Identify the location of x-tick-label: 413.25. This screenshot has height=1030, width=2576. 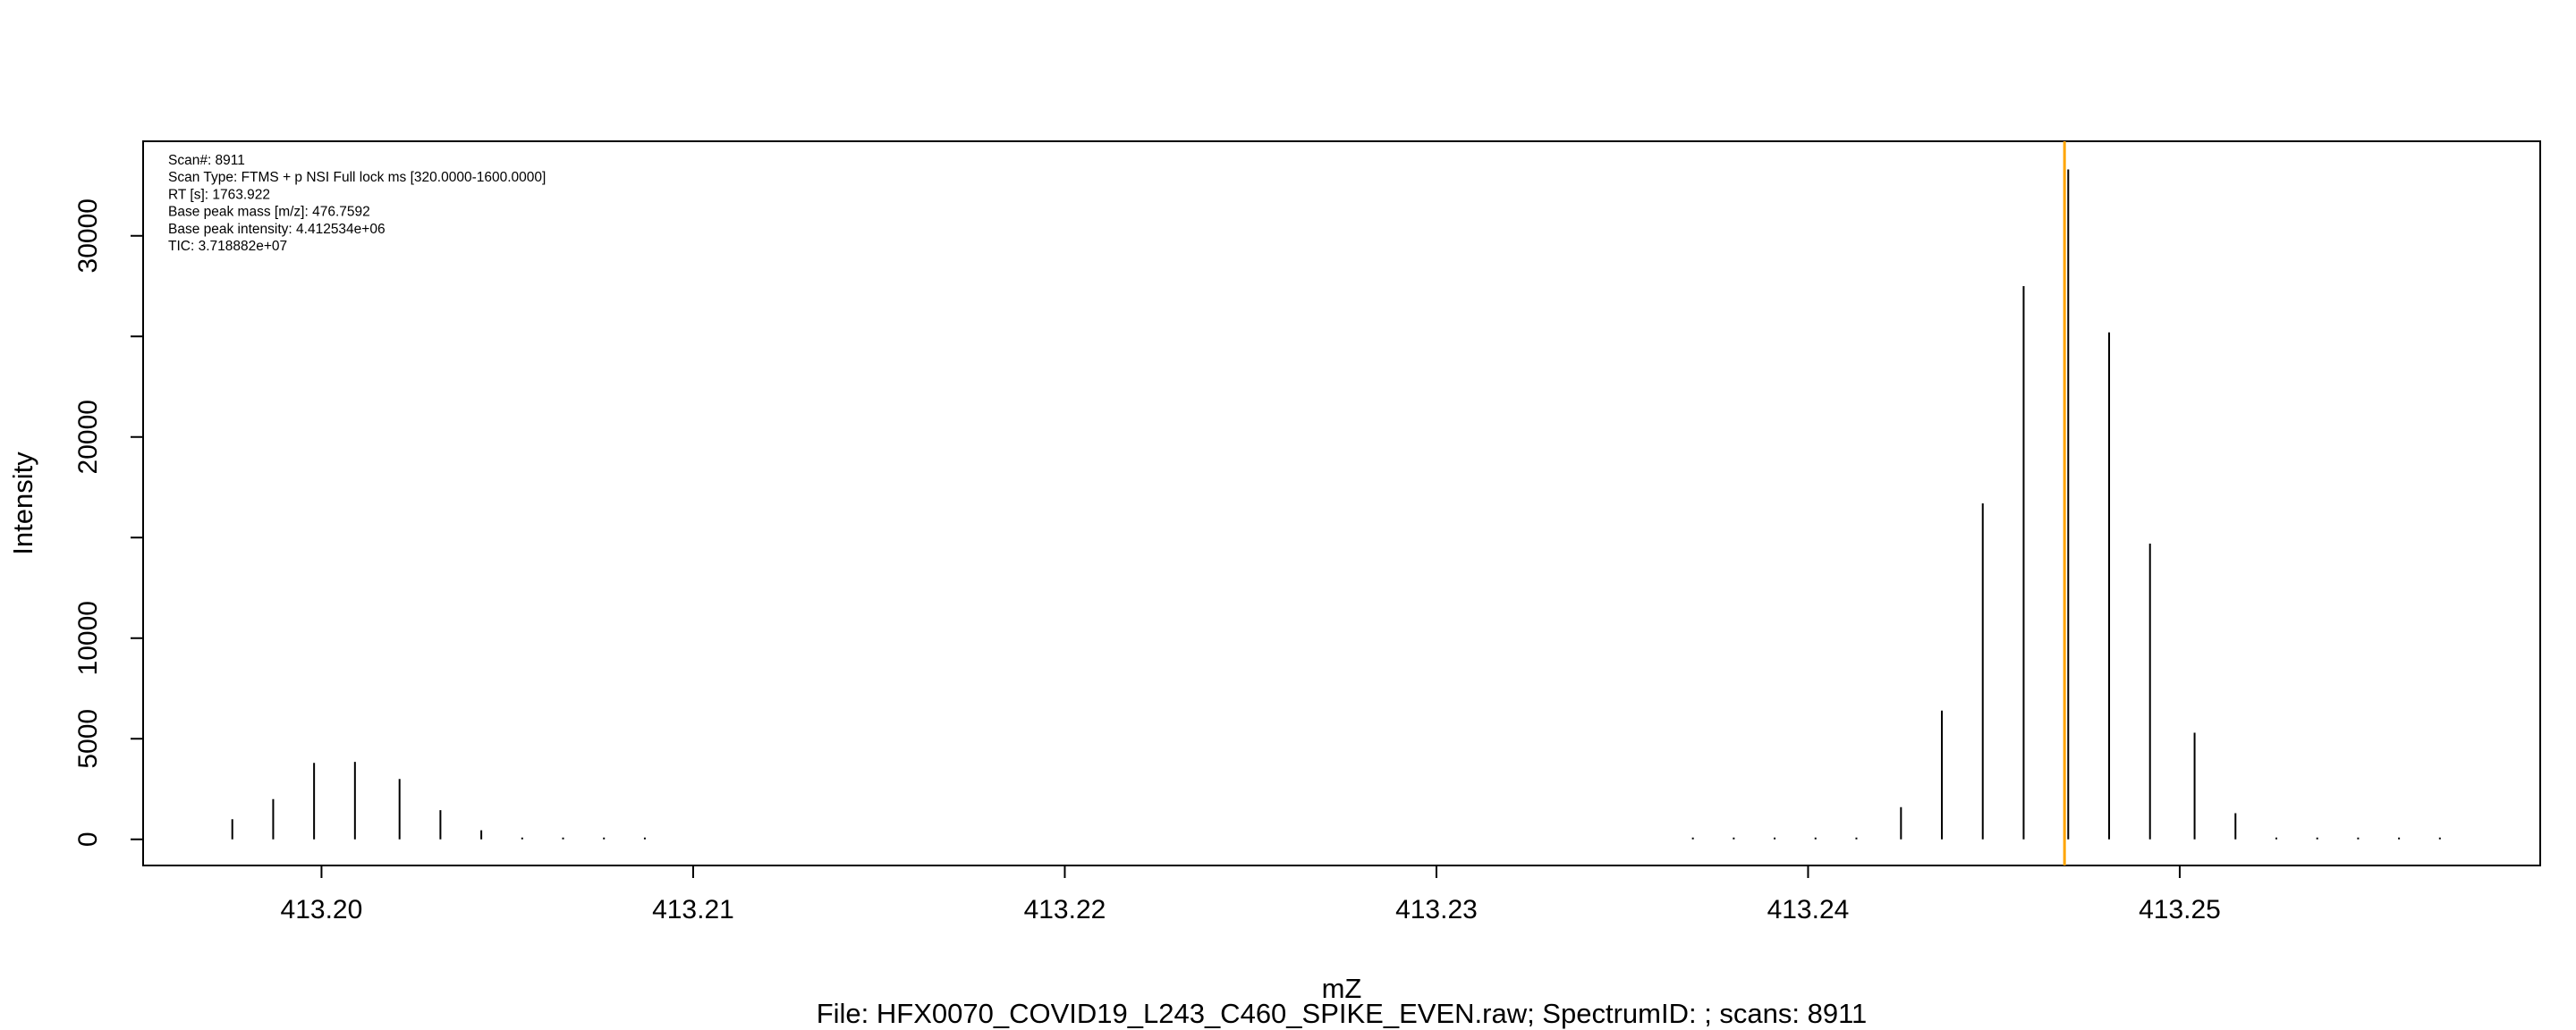
(2180, 909).